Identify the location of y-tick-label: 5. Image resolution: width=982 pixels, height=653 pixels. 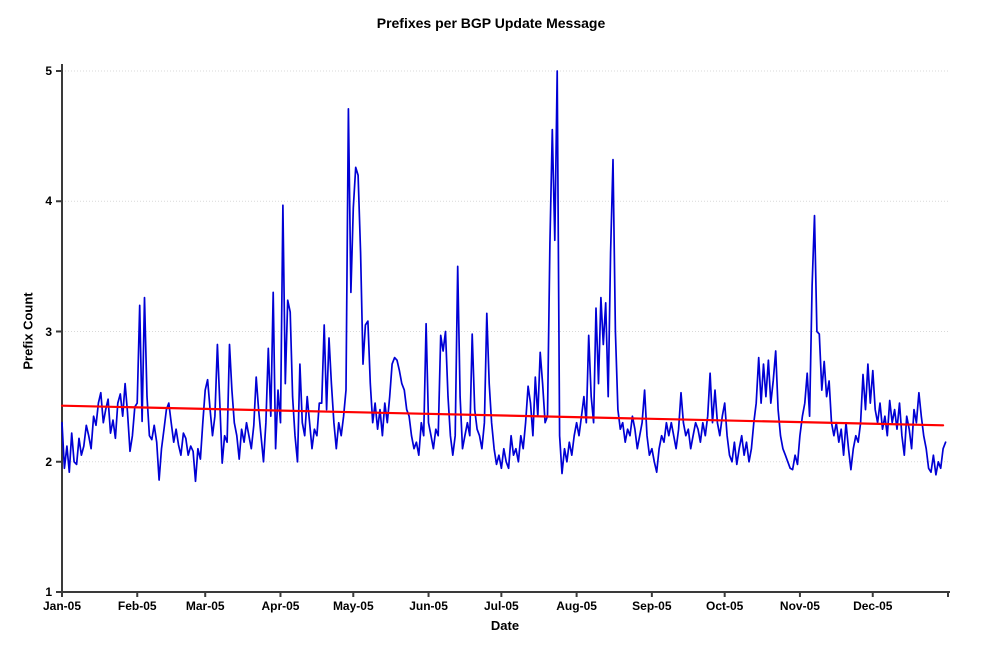
(48, 71).